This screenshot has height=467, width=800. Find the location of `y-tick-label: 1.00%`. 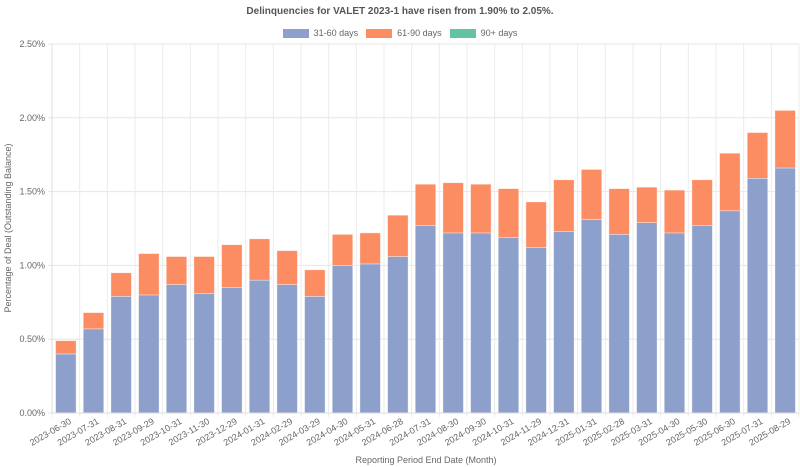

y-tick-label: 1.00% is located at coordinates (32, 265).